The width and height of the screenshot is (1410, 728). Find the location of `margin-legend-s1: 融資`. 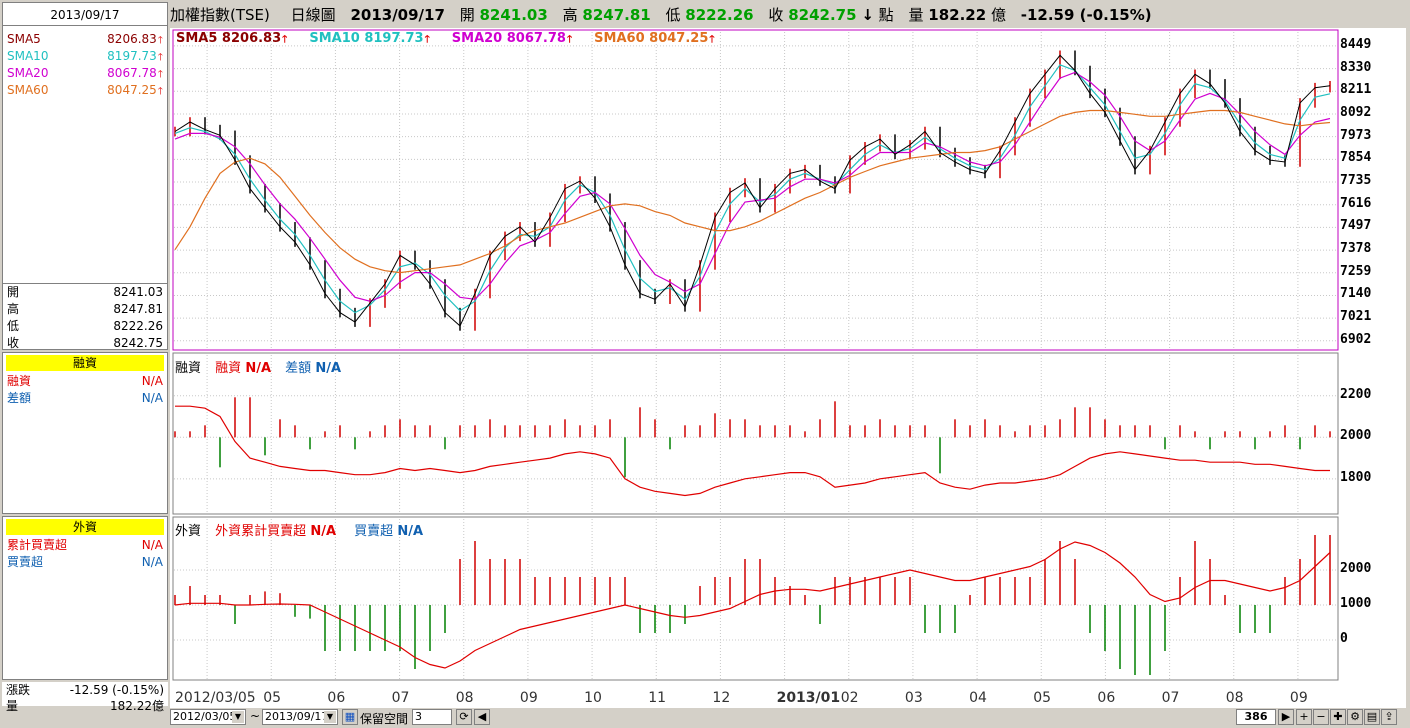

margin-legend-s1: 融資 is located at coordinates (228, 368).